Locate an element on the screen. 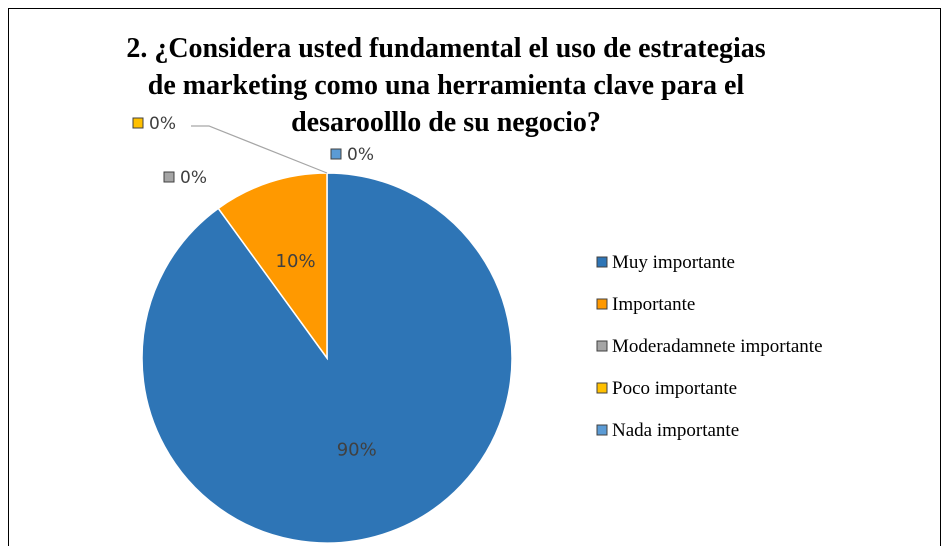  legend-label: Muy importante is located at coordinates (673, 262).